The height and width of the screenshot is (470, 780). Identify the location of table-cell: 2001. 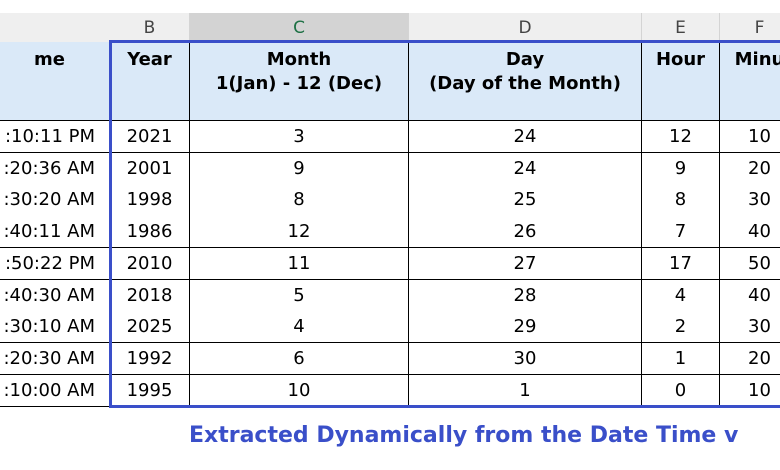
(150, 168).